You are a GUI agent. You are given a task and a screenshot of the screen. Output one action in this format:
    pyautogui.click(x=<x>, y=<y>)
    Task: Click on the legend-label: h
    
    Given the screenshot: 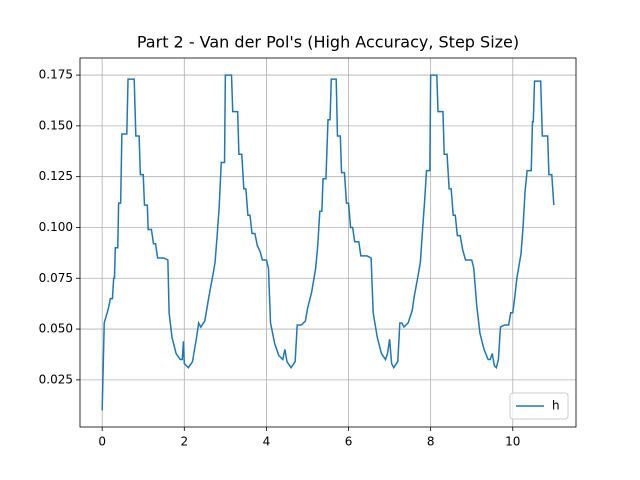 What is the action you would take?
    pyautogui.click(x=556, y=406)
    